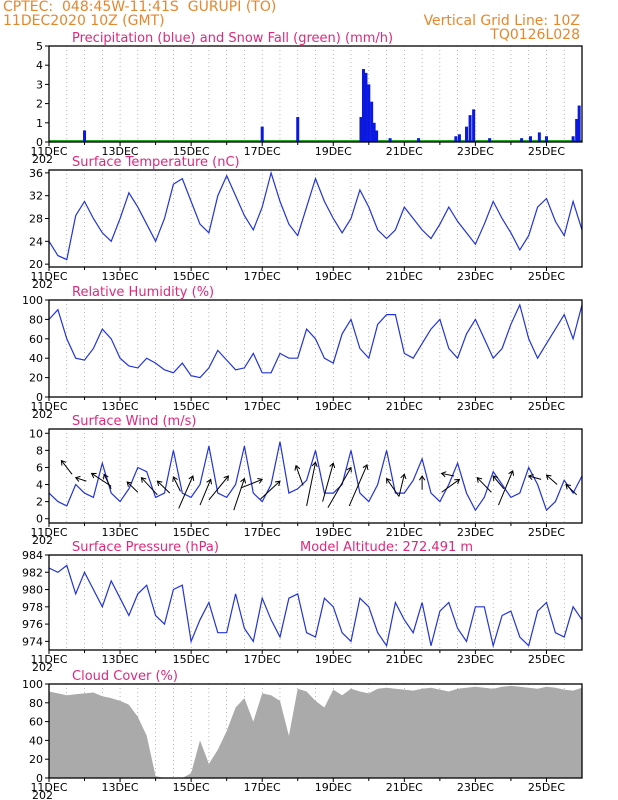  Describe the element at coordinates (32, 641) in the screenshot. I see `y-tick-label: 974` at that location.